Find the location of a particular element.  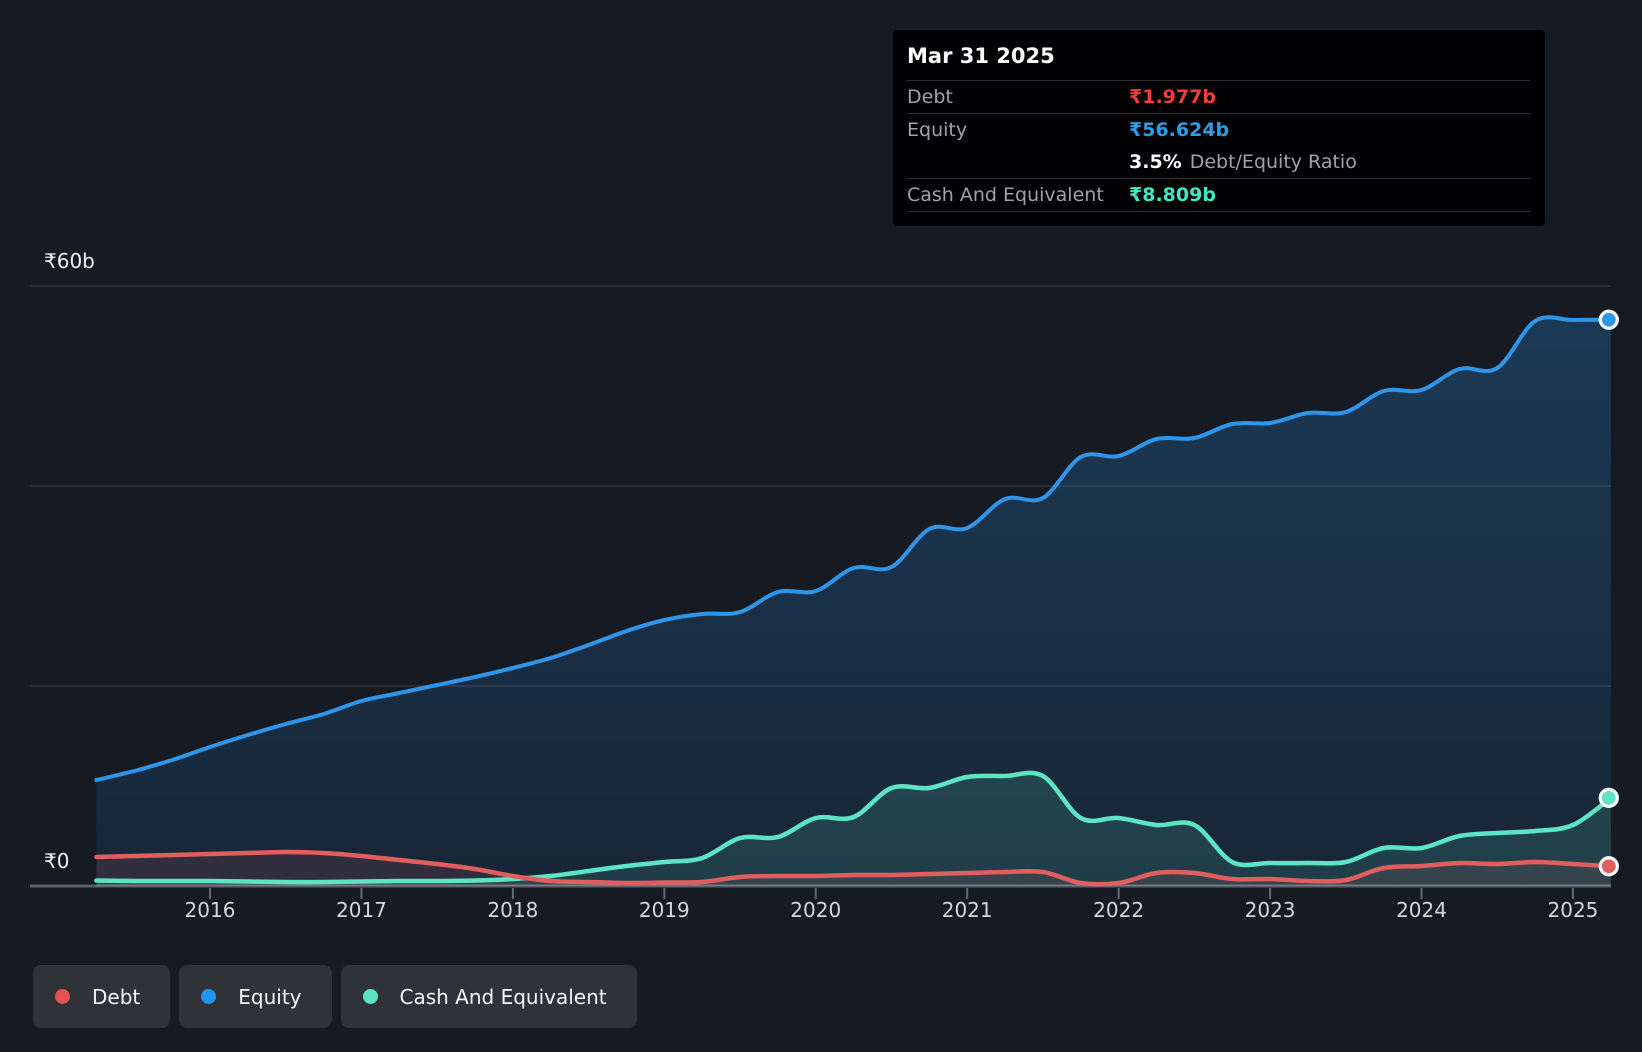

tooltip-ratio-value: 3.5% is located at coordinates (1155, 162).